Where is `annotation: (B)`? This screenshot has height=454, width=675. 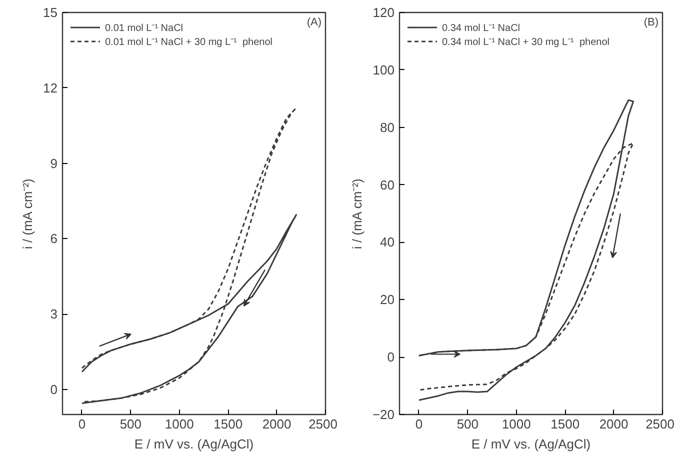 annotation: (B) is located at coordinates (651, 22).